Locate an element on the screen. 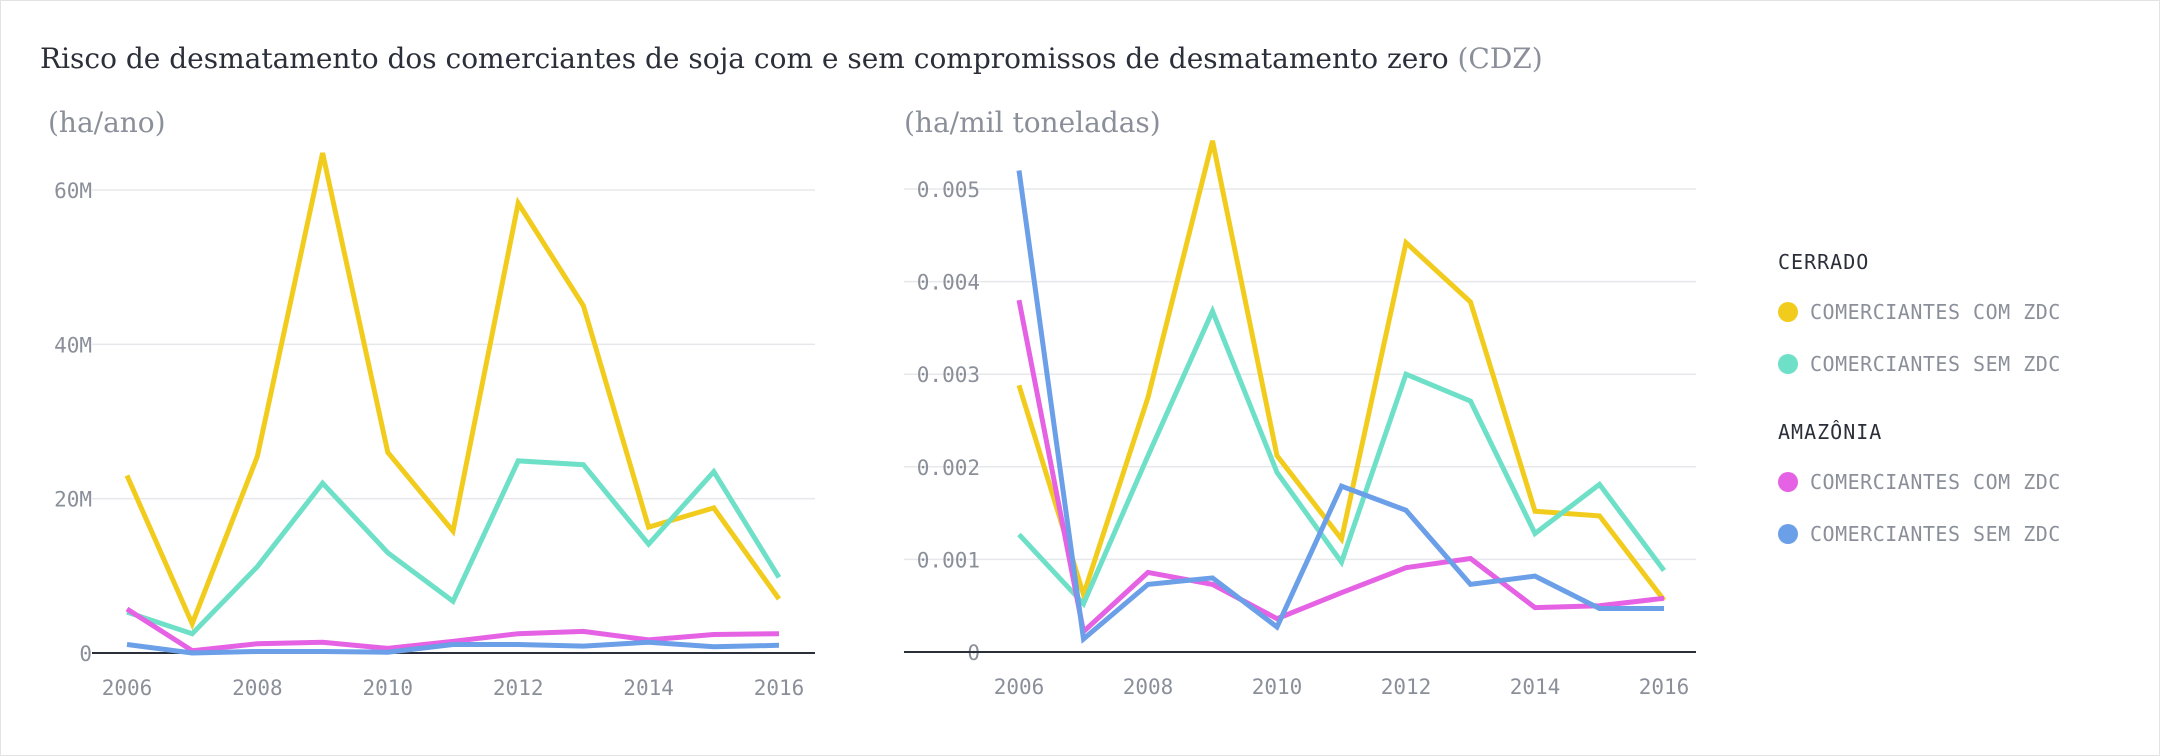 The height and width of the screenshot is (756, 2160). right-y-tick-label: 0.005 is located at coordinates (948, 190).